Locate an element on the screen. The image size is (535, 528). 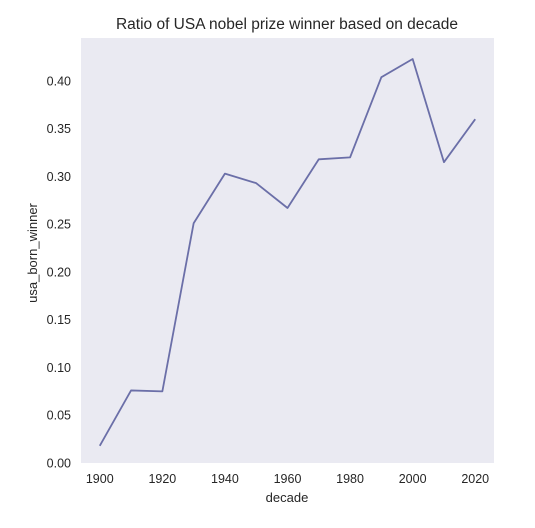
y-tick-label: 0.05 is located at coordinates (59, 416).